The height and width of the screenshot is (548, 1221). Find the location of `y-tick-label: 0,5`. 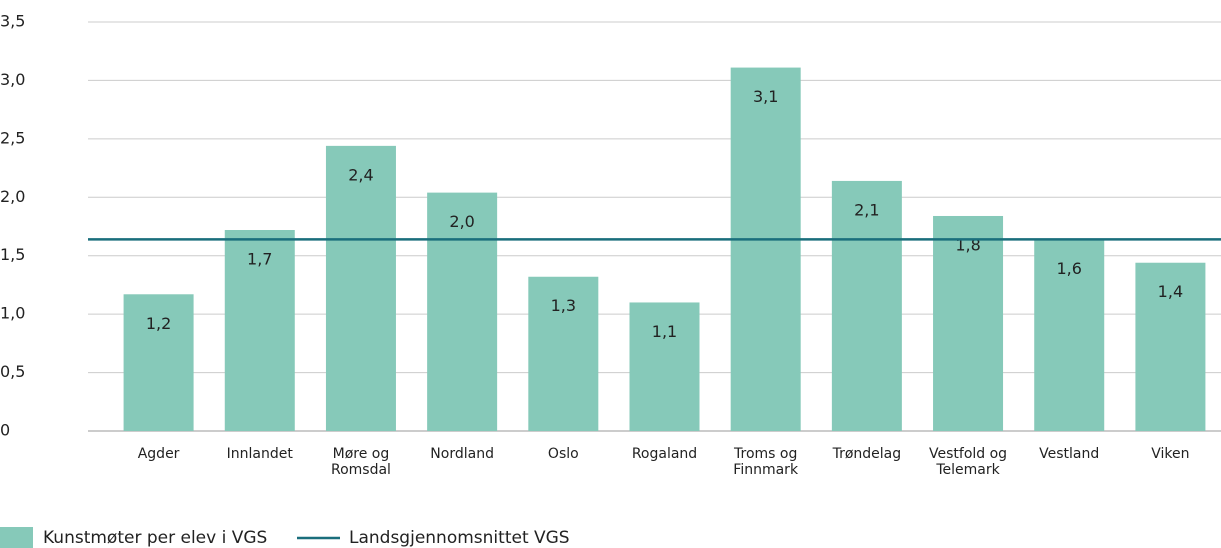

y-tick-label: 0,5 is located at coordinates (12, 371).